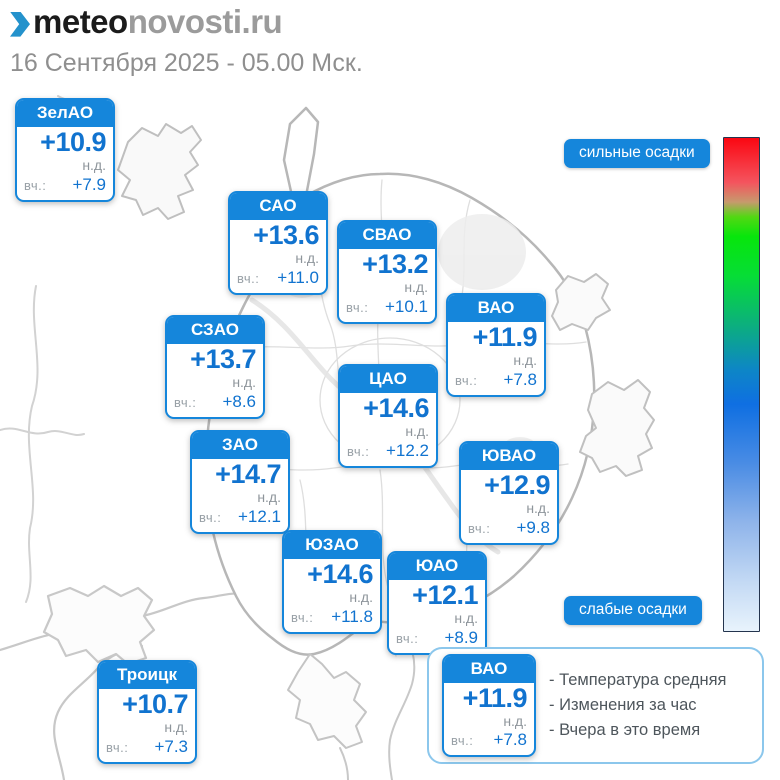 This screenshot has height=780, width=780. Describe the element at coordinates (633, 610) in the screenshot. I see `weak-precipitation-label: слабые осадки` at that location.